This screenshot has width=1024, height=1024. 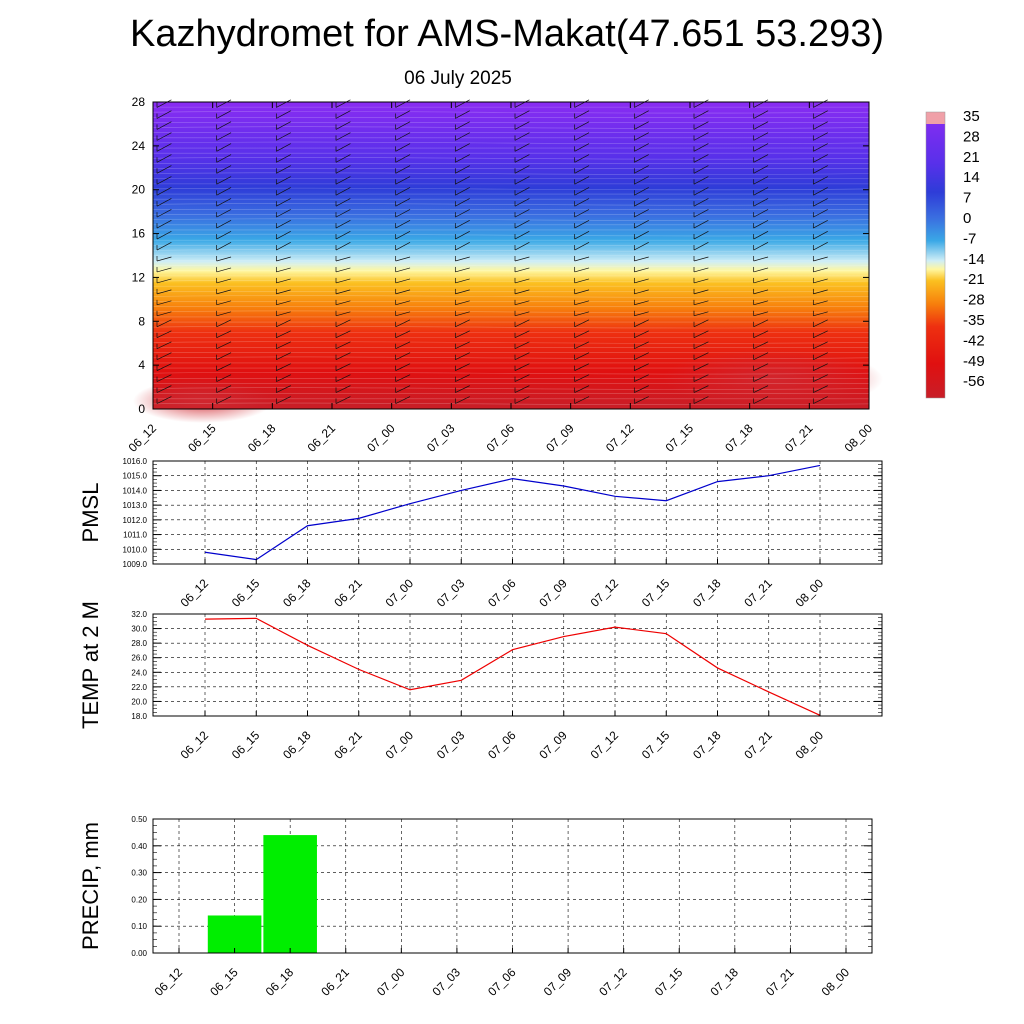 I want to click on precip-bar, so click(x=234, y=934).